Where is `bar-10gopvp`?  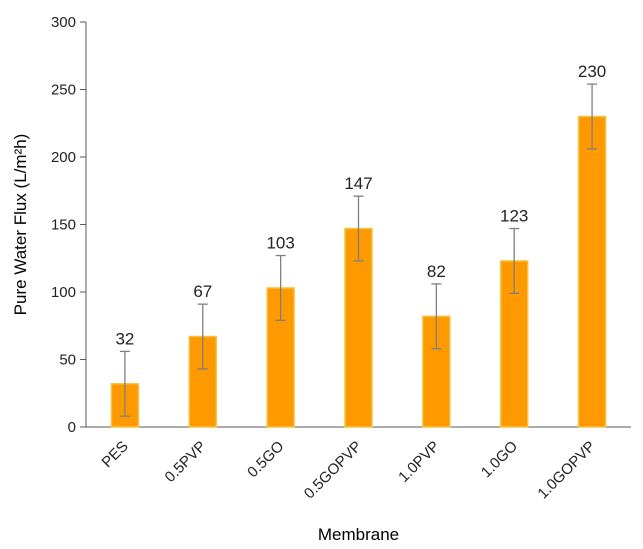
bar-10gopvp is located at coordinates (592, 271).